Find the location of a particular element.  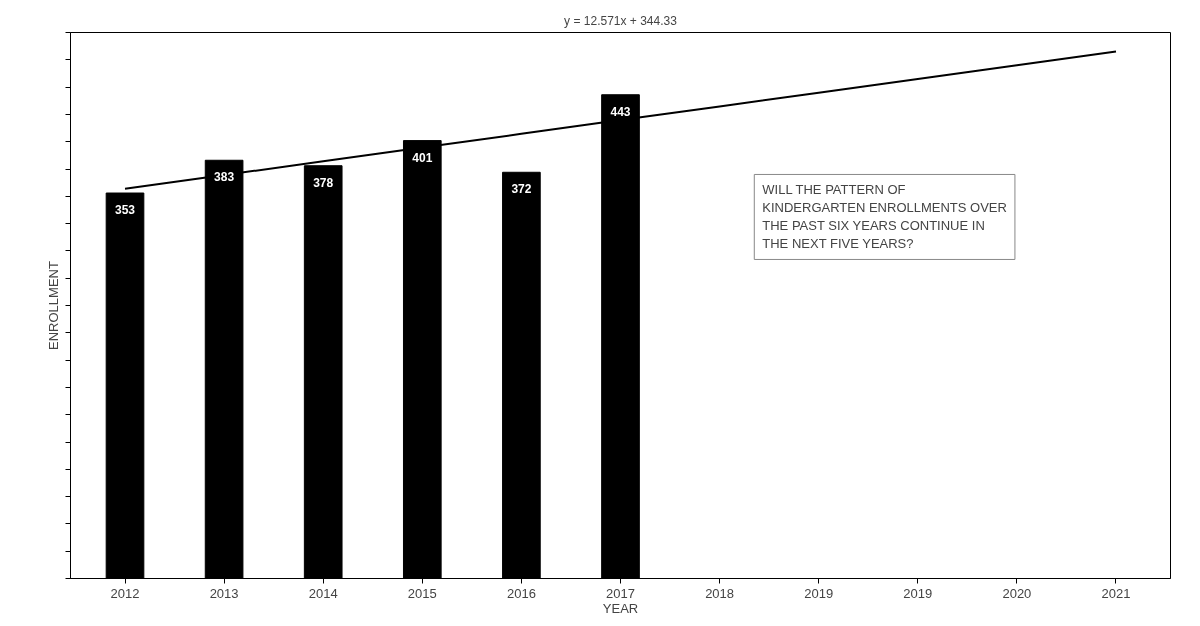

data-label: 443 is located at coordinates (620, 111).